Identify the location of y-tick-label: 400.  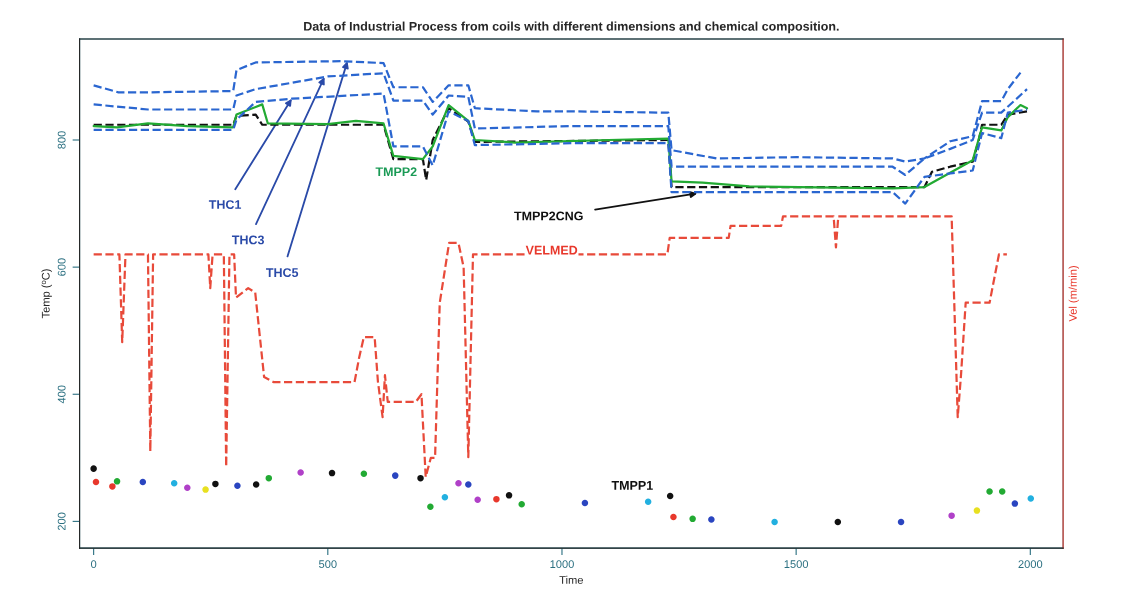
(61, 394).